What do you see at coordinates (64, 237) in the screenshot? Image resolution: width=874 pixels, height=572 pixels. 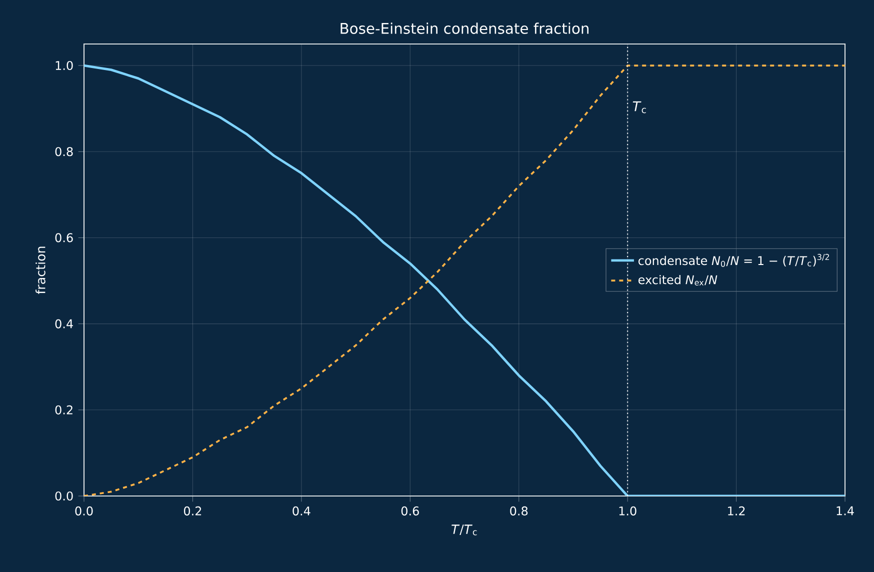 I see `y-tick-label: 0.6` at bounding box center [64, 237].